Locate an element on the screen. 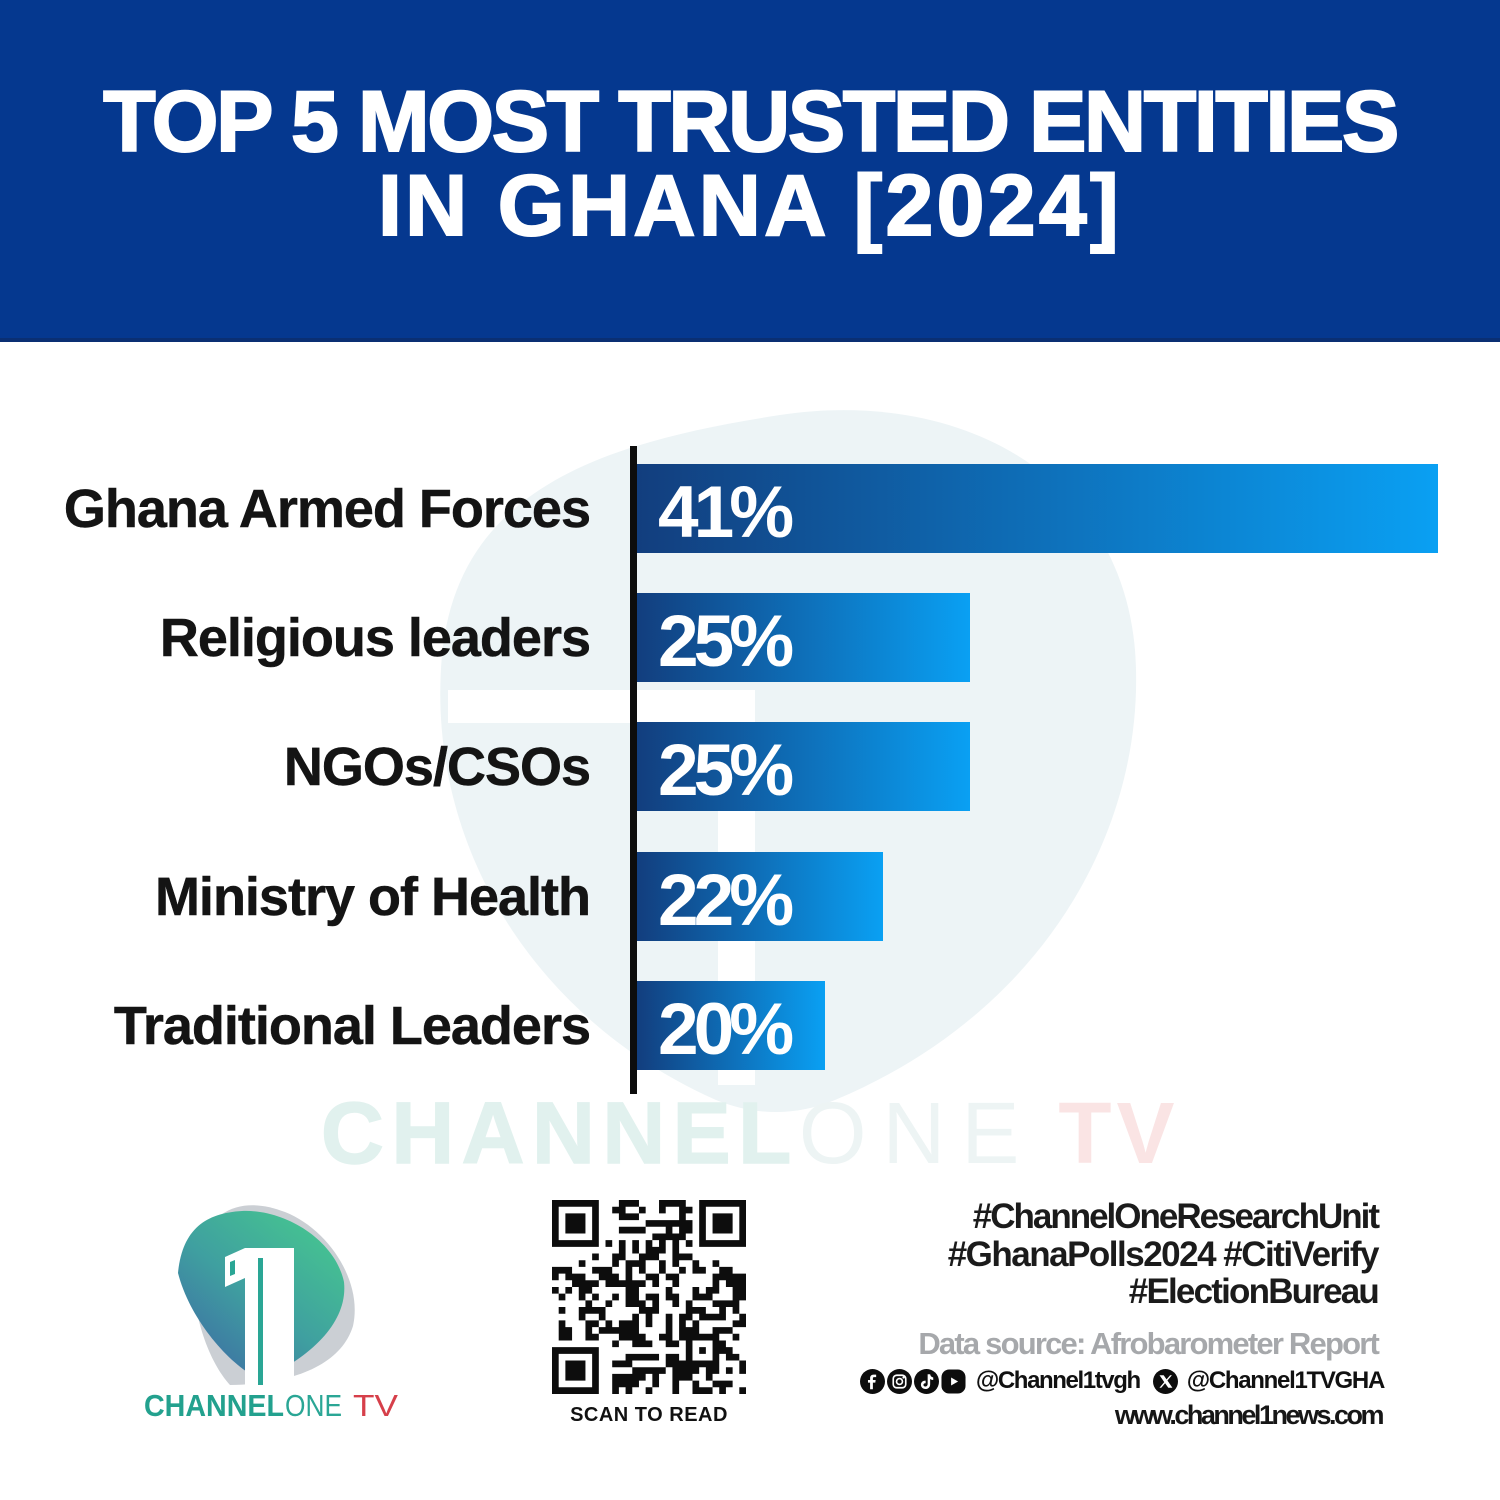 The image size is (1500, 1500). svg-text: TV is located at coordinates (375, 1405).